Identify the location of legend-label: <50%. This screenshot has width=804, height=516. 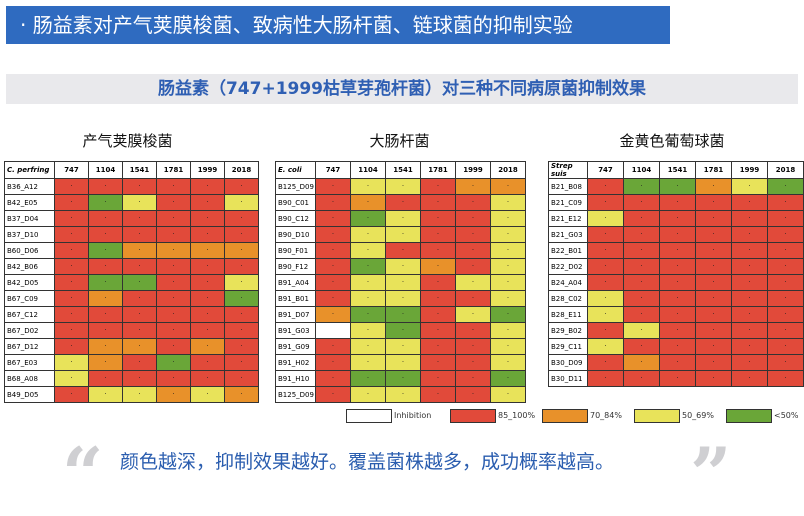
(786, 415).